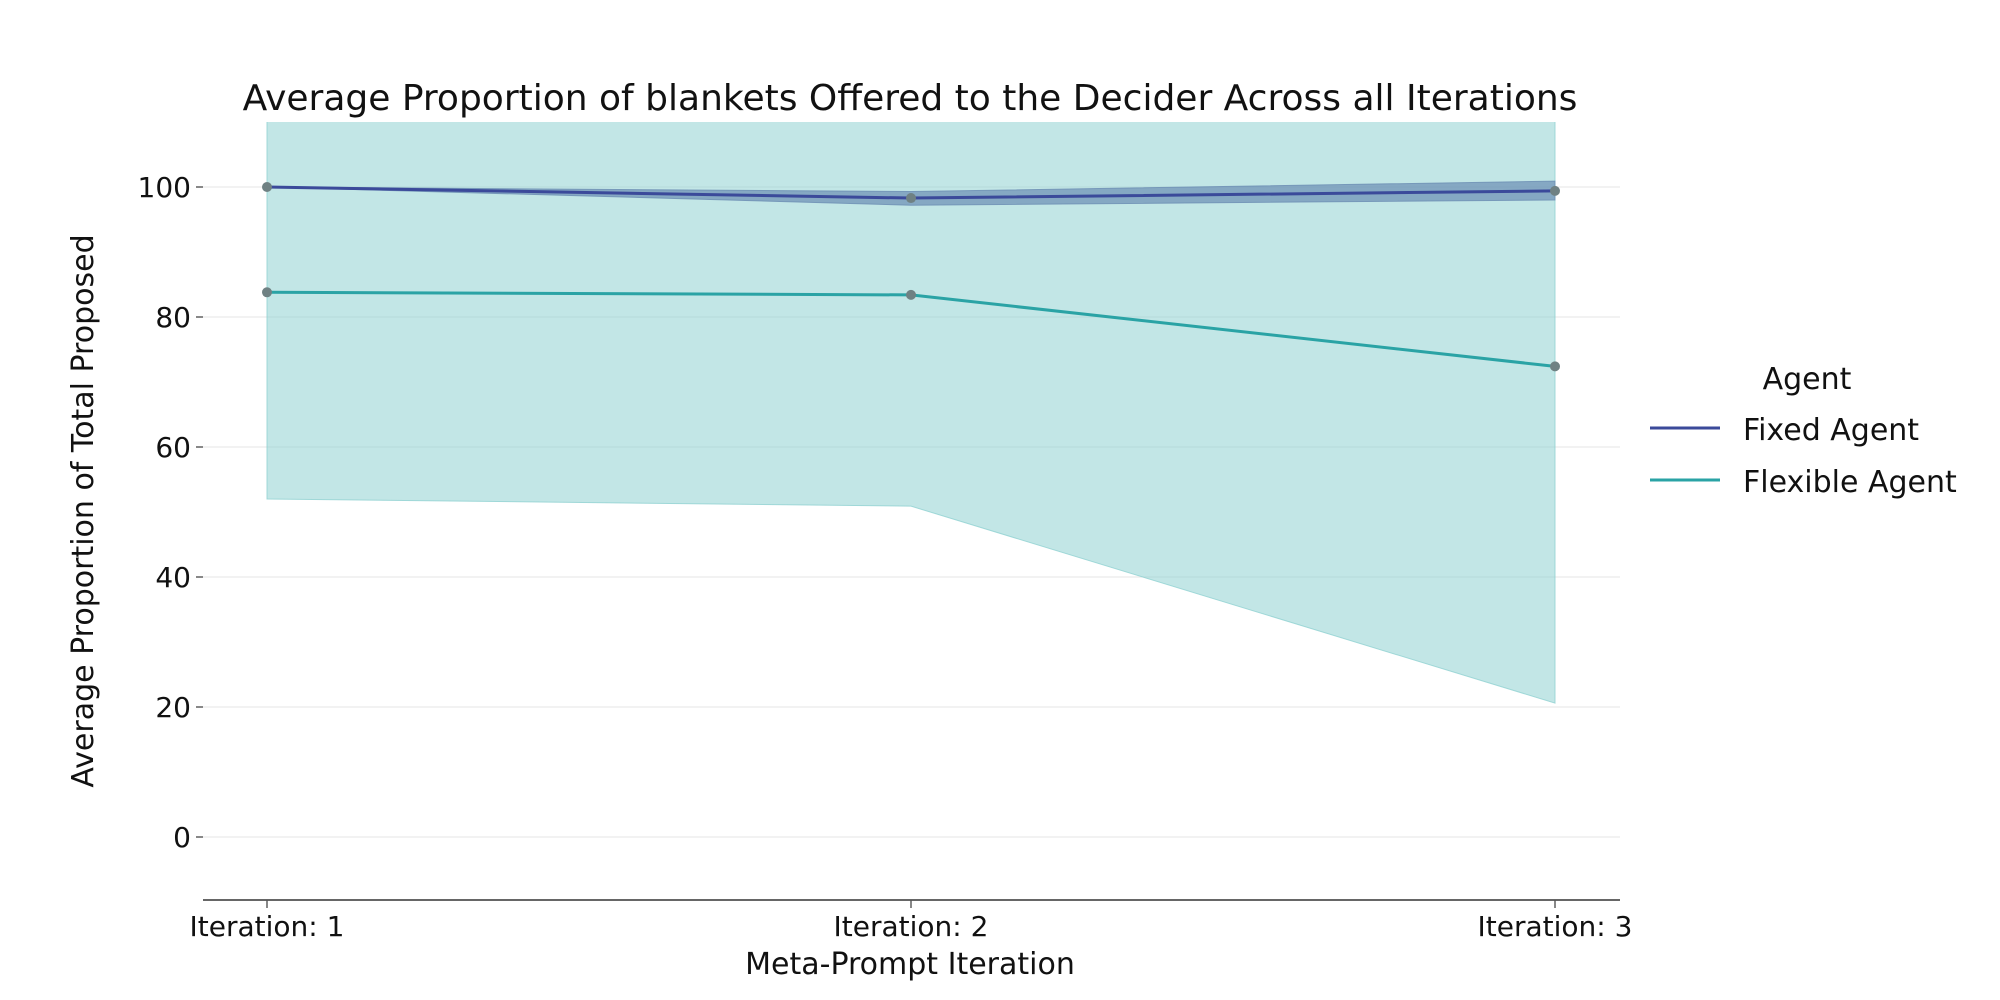  What do you see at coordinates (267, 926) in the screenshot?
I see `x-tick-label-1: Iteration: 1` at bounding box center [267, 926].